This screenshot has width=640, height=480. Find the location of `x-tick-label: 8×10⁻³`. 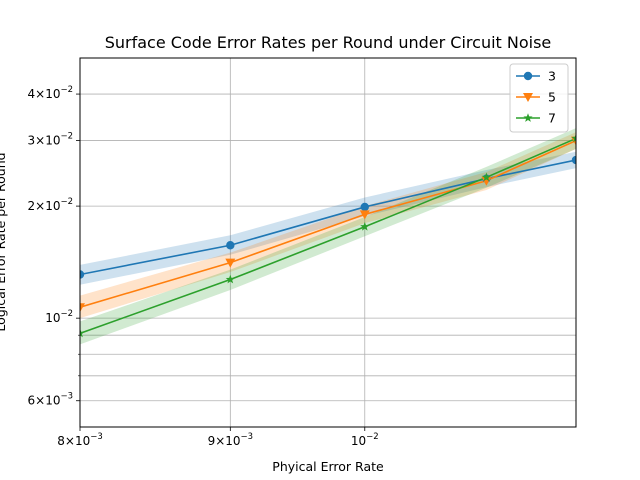

x-tick-label: 8×10⁻³ is located at coordinates (80, 440).